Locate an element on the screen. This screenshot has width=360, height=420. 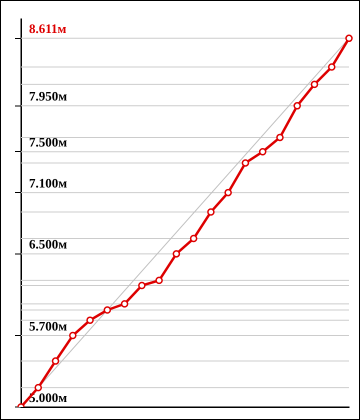
y-tick-label: 7.950м is located at coordinates (48, 96).